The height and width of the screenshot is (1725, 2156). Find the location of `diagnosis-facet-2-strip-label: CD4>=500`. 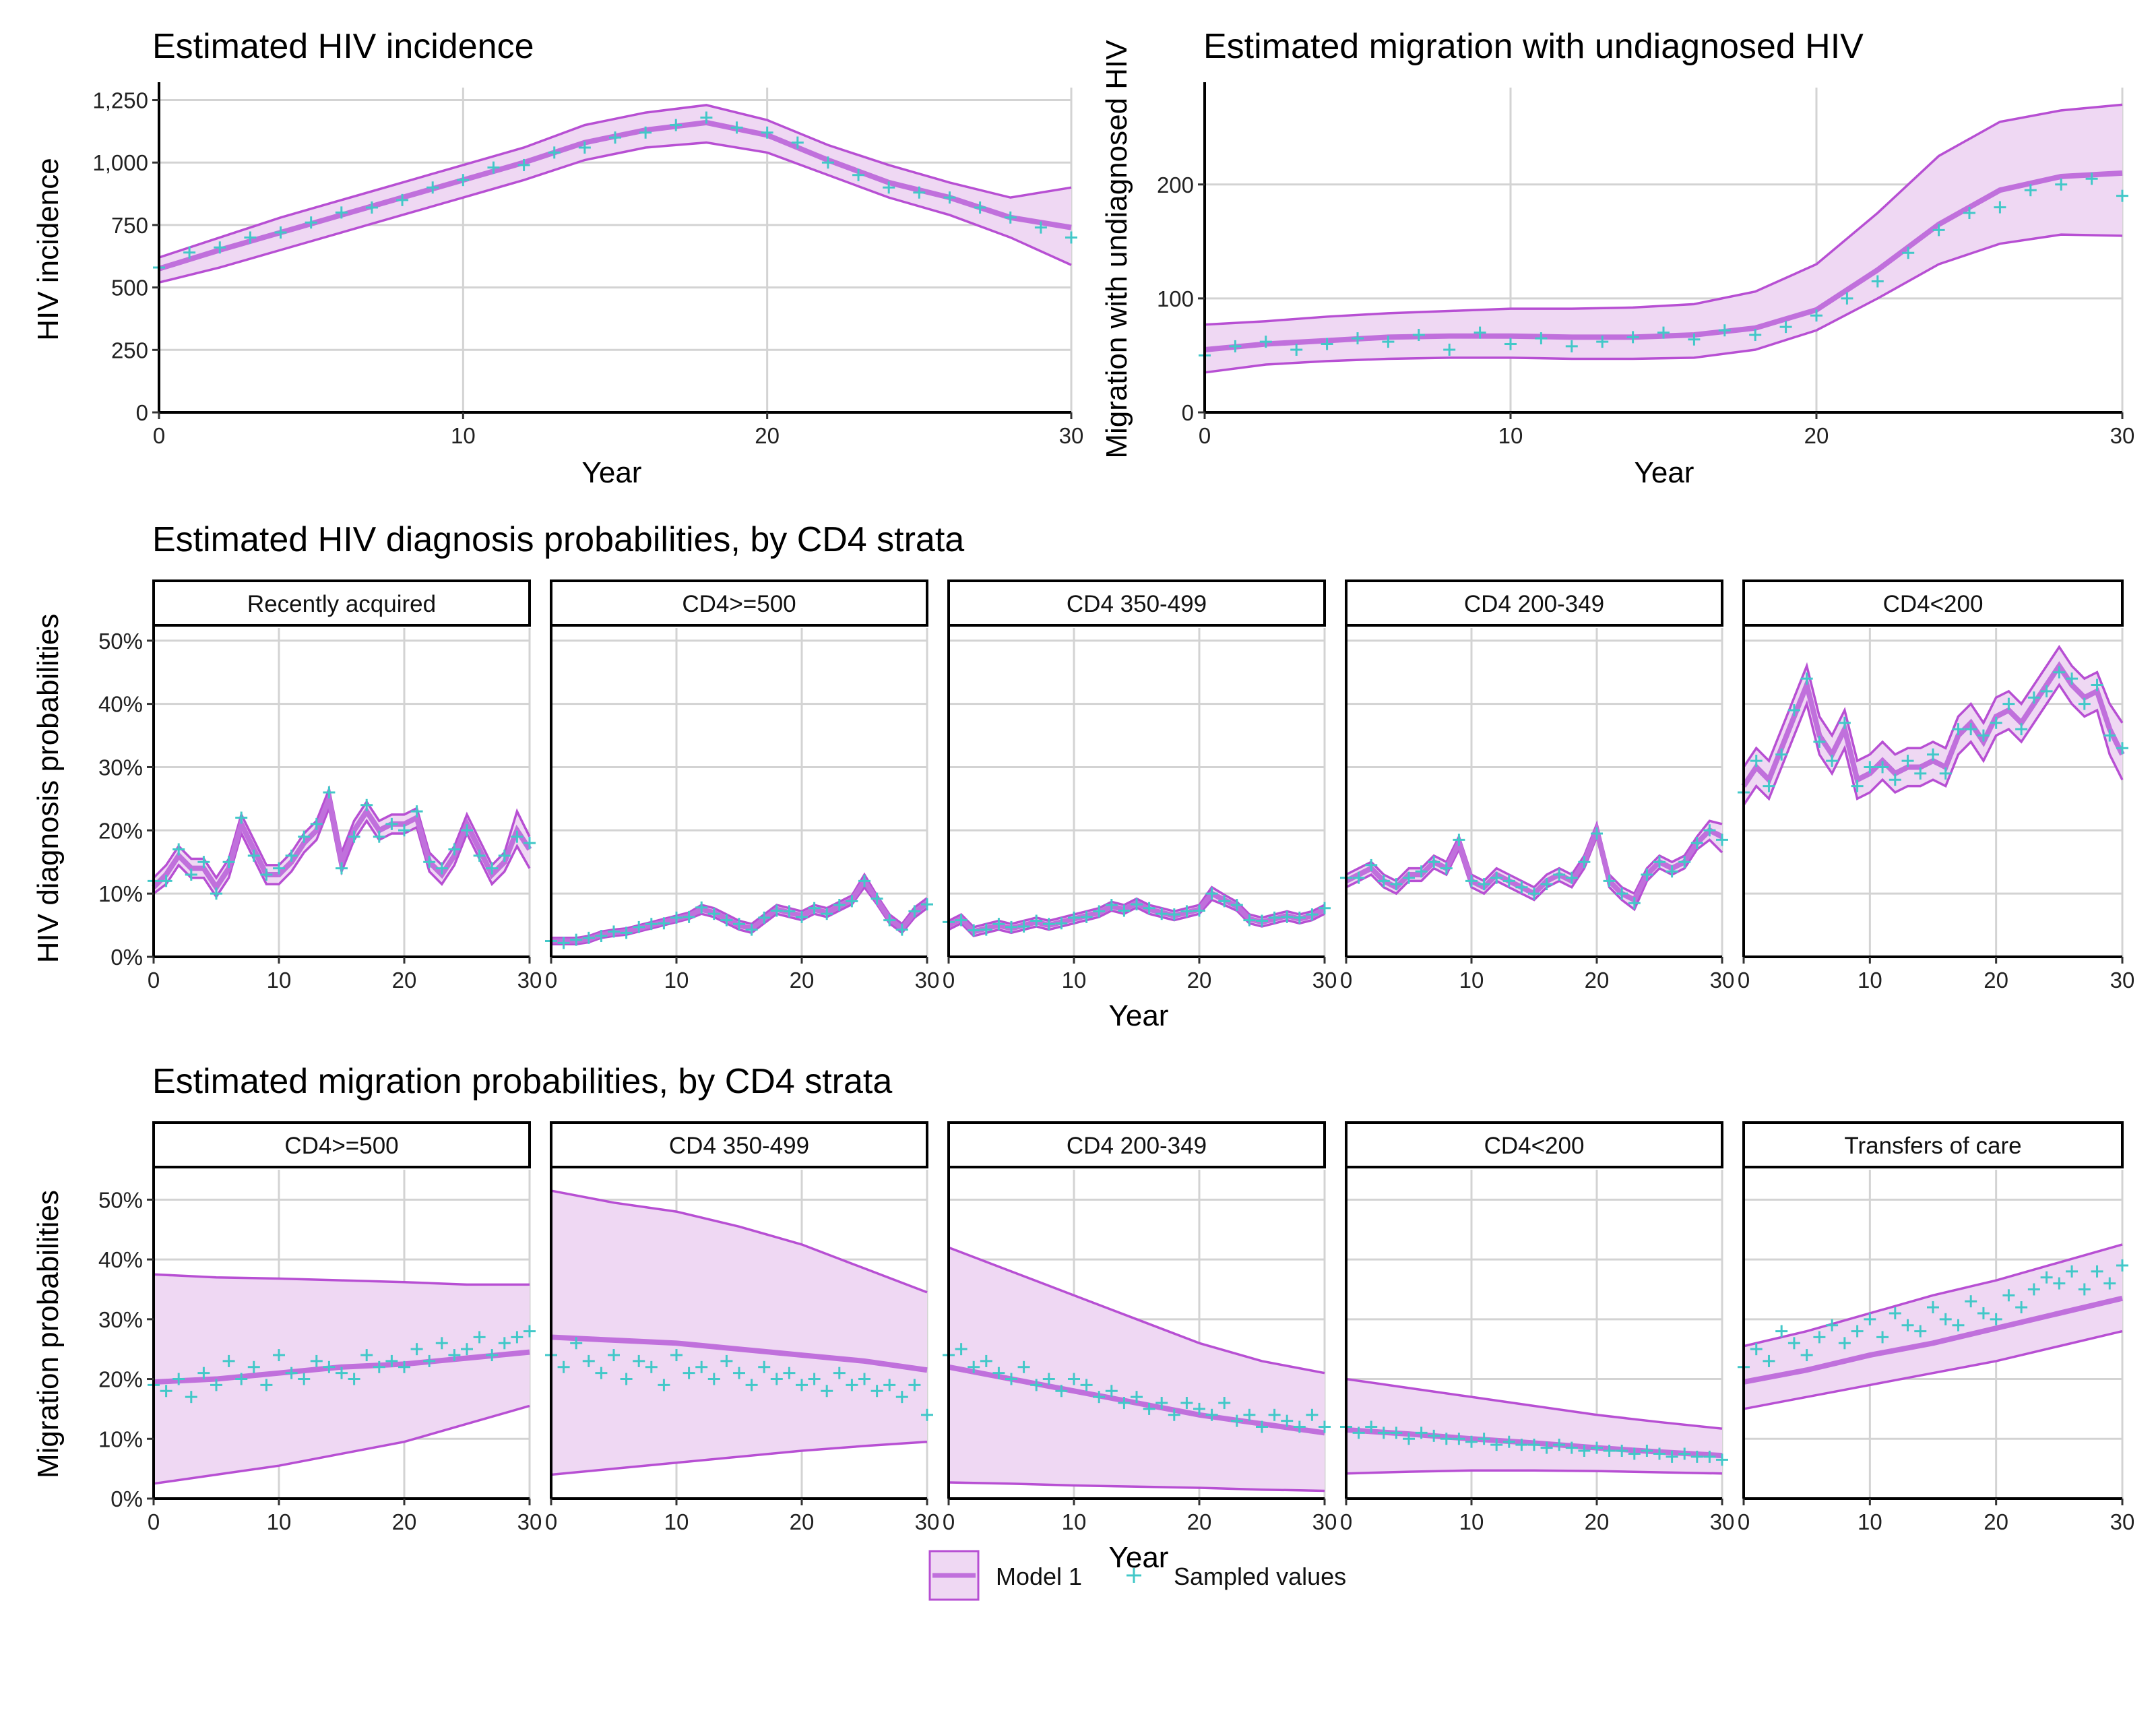

diagnosis-facet-2-strip-label: CD4>=500 is located at coordinates (739, 604).